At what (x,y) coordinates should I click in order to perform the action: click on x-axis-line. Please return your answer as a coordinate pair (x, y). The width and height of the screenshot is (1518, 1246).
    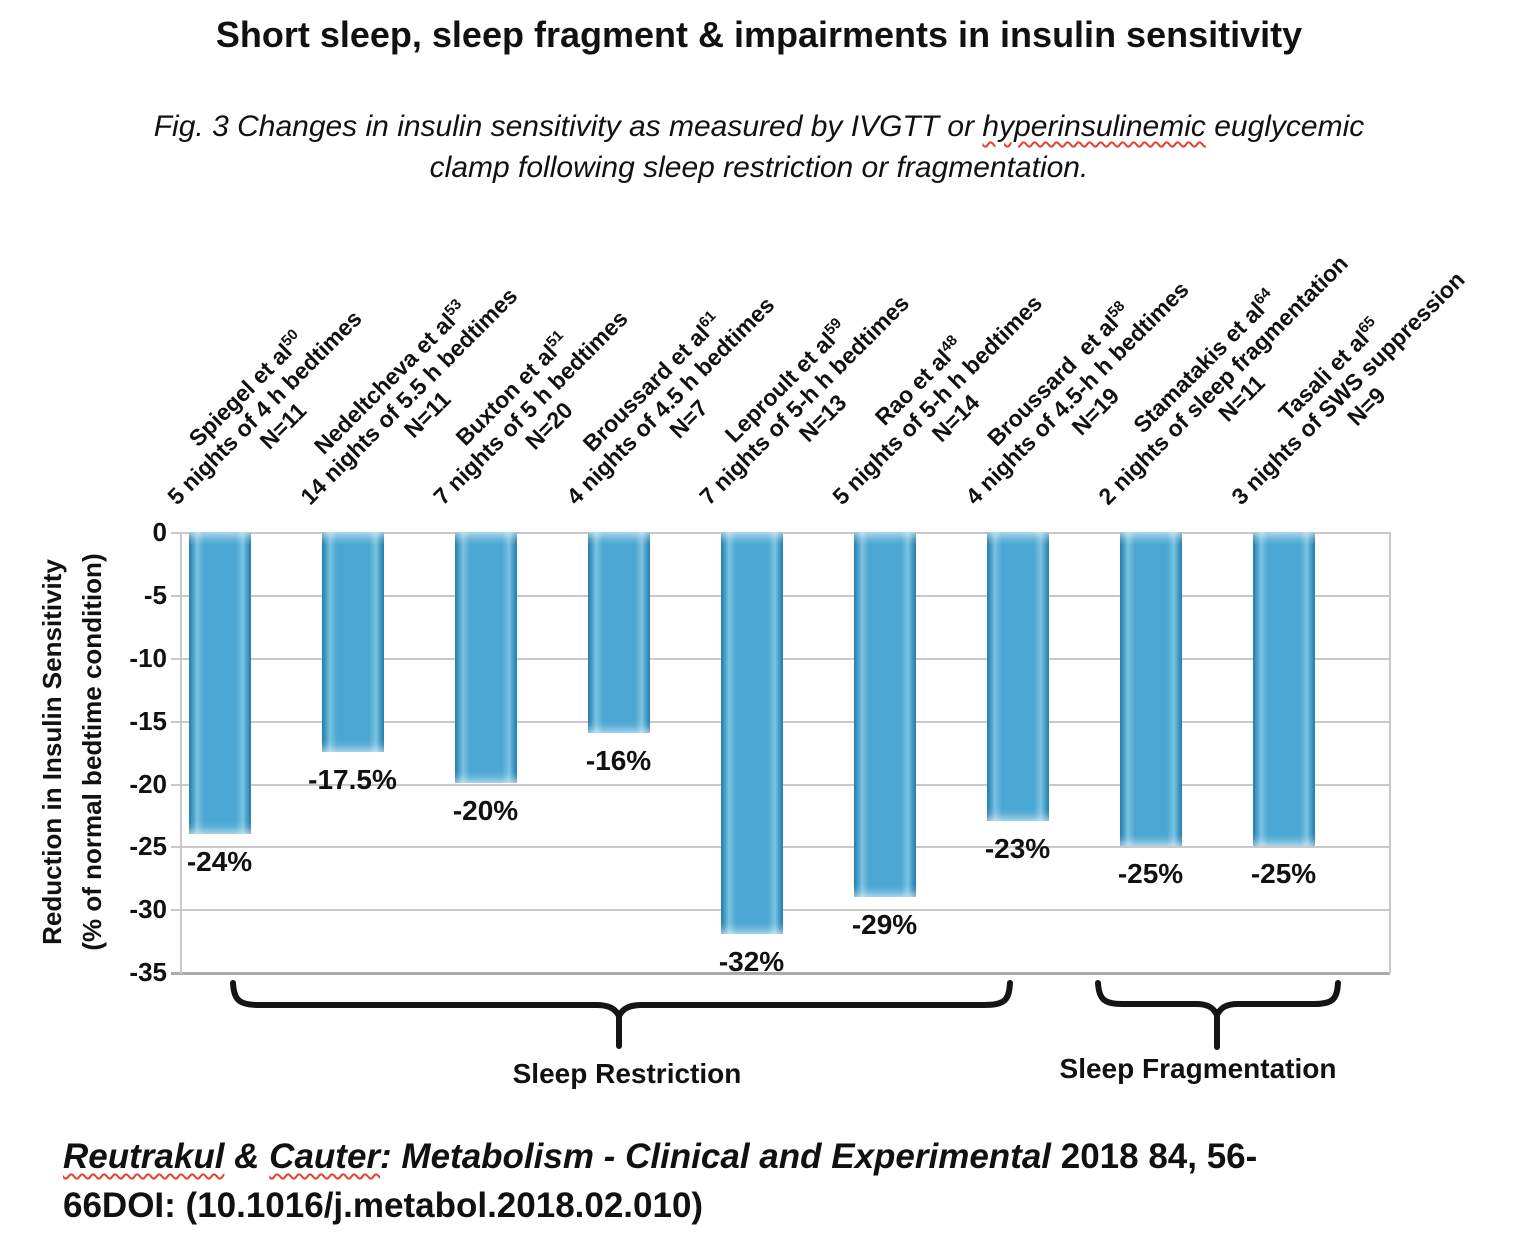
    Looking at the image, I should click on (780, 973).